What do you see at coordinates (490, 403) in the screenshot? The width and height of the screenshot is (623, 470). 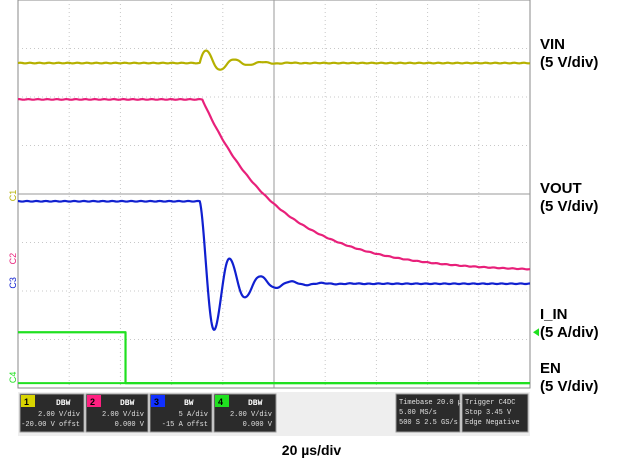 I see `trigger-readout-line1: Trigger C4DC` at bounding box center [490, 403].